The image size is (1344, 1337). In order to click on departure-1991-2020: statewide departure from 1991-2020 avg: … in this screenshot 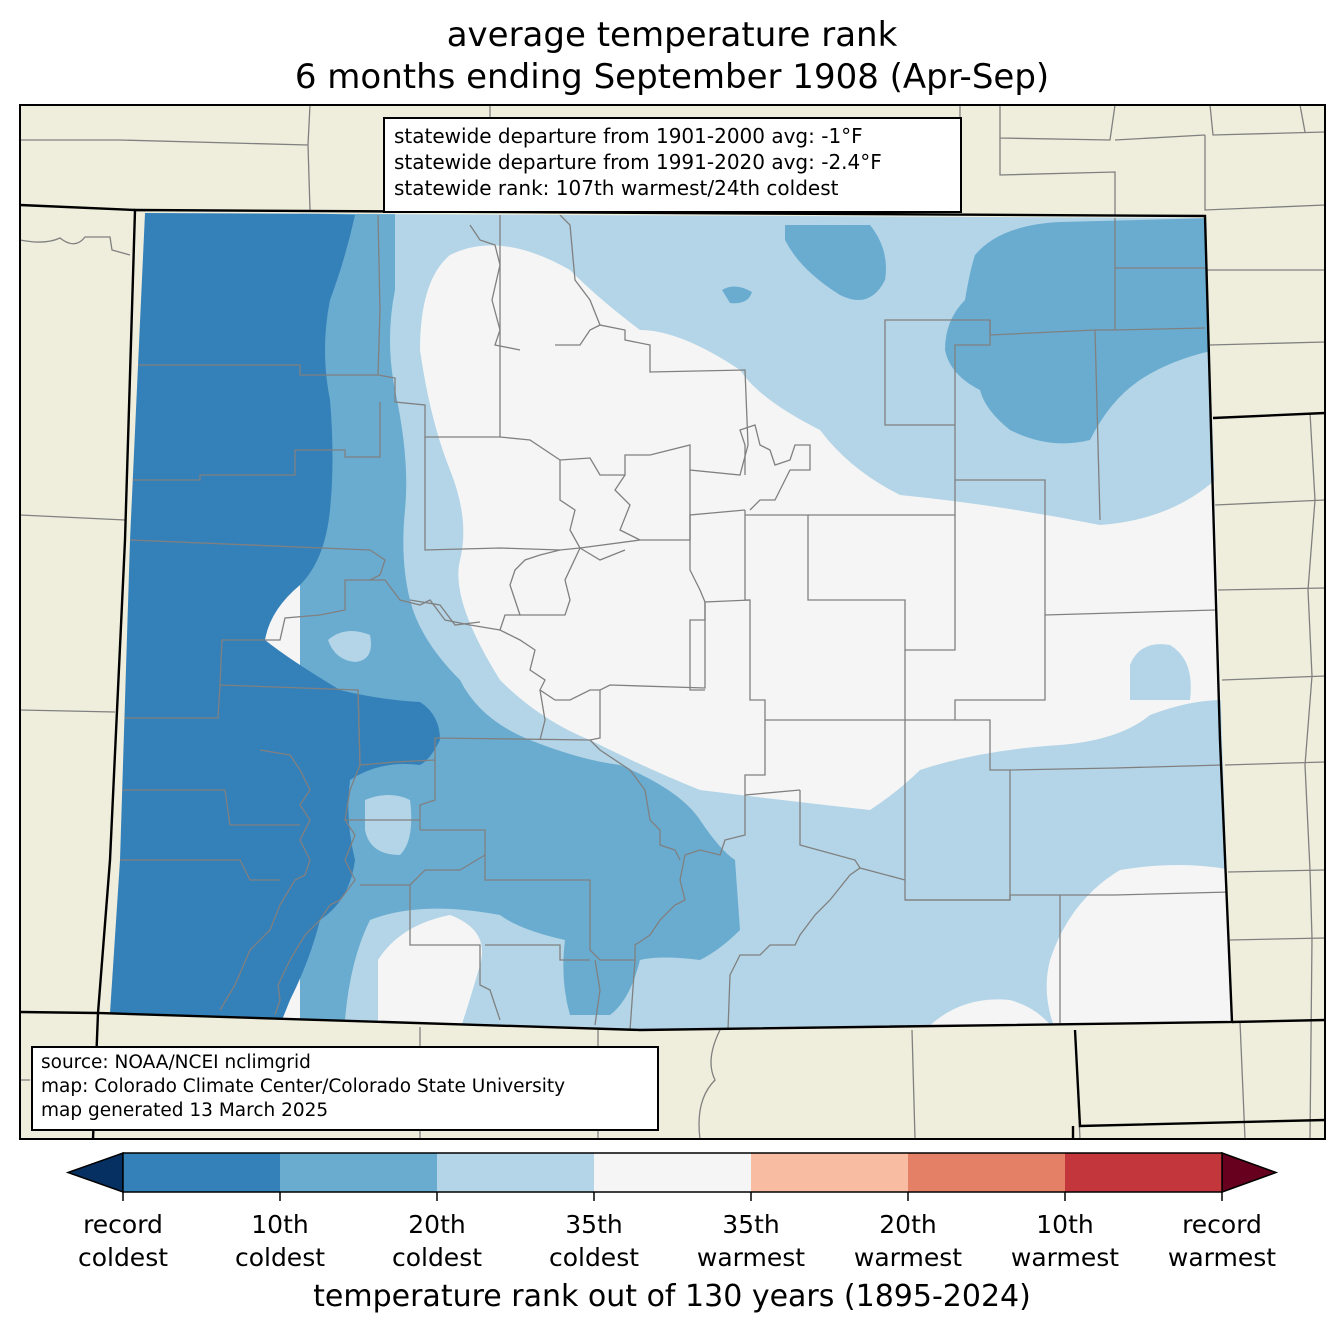, I will do `click(638, 162)`.